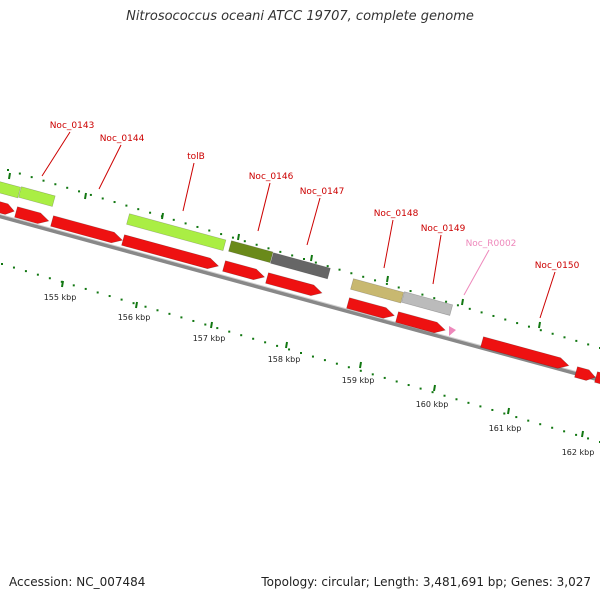 This screenshot has height=600, width=600. Describe the element at coordinates (505, 428) in the screenshot. I see `scale-label: 161 kbp` at that location.